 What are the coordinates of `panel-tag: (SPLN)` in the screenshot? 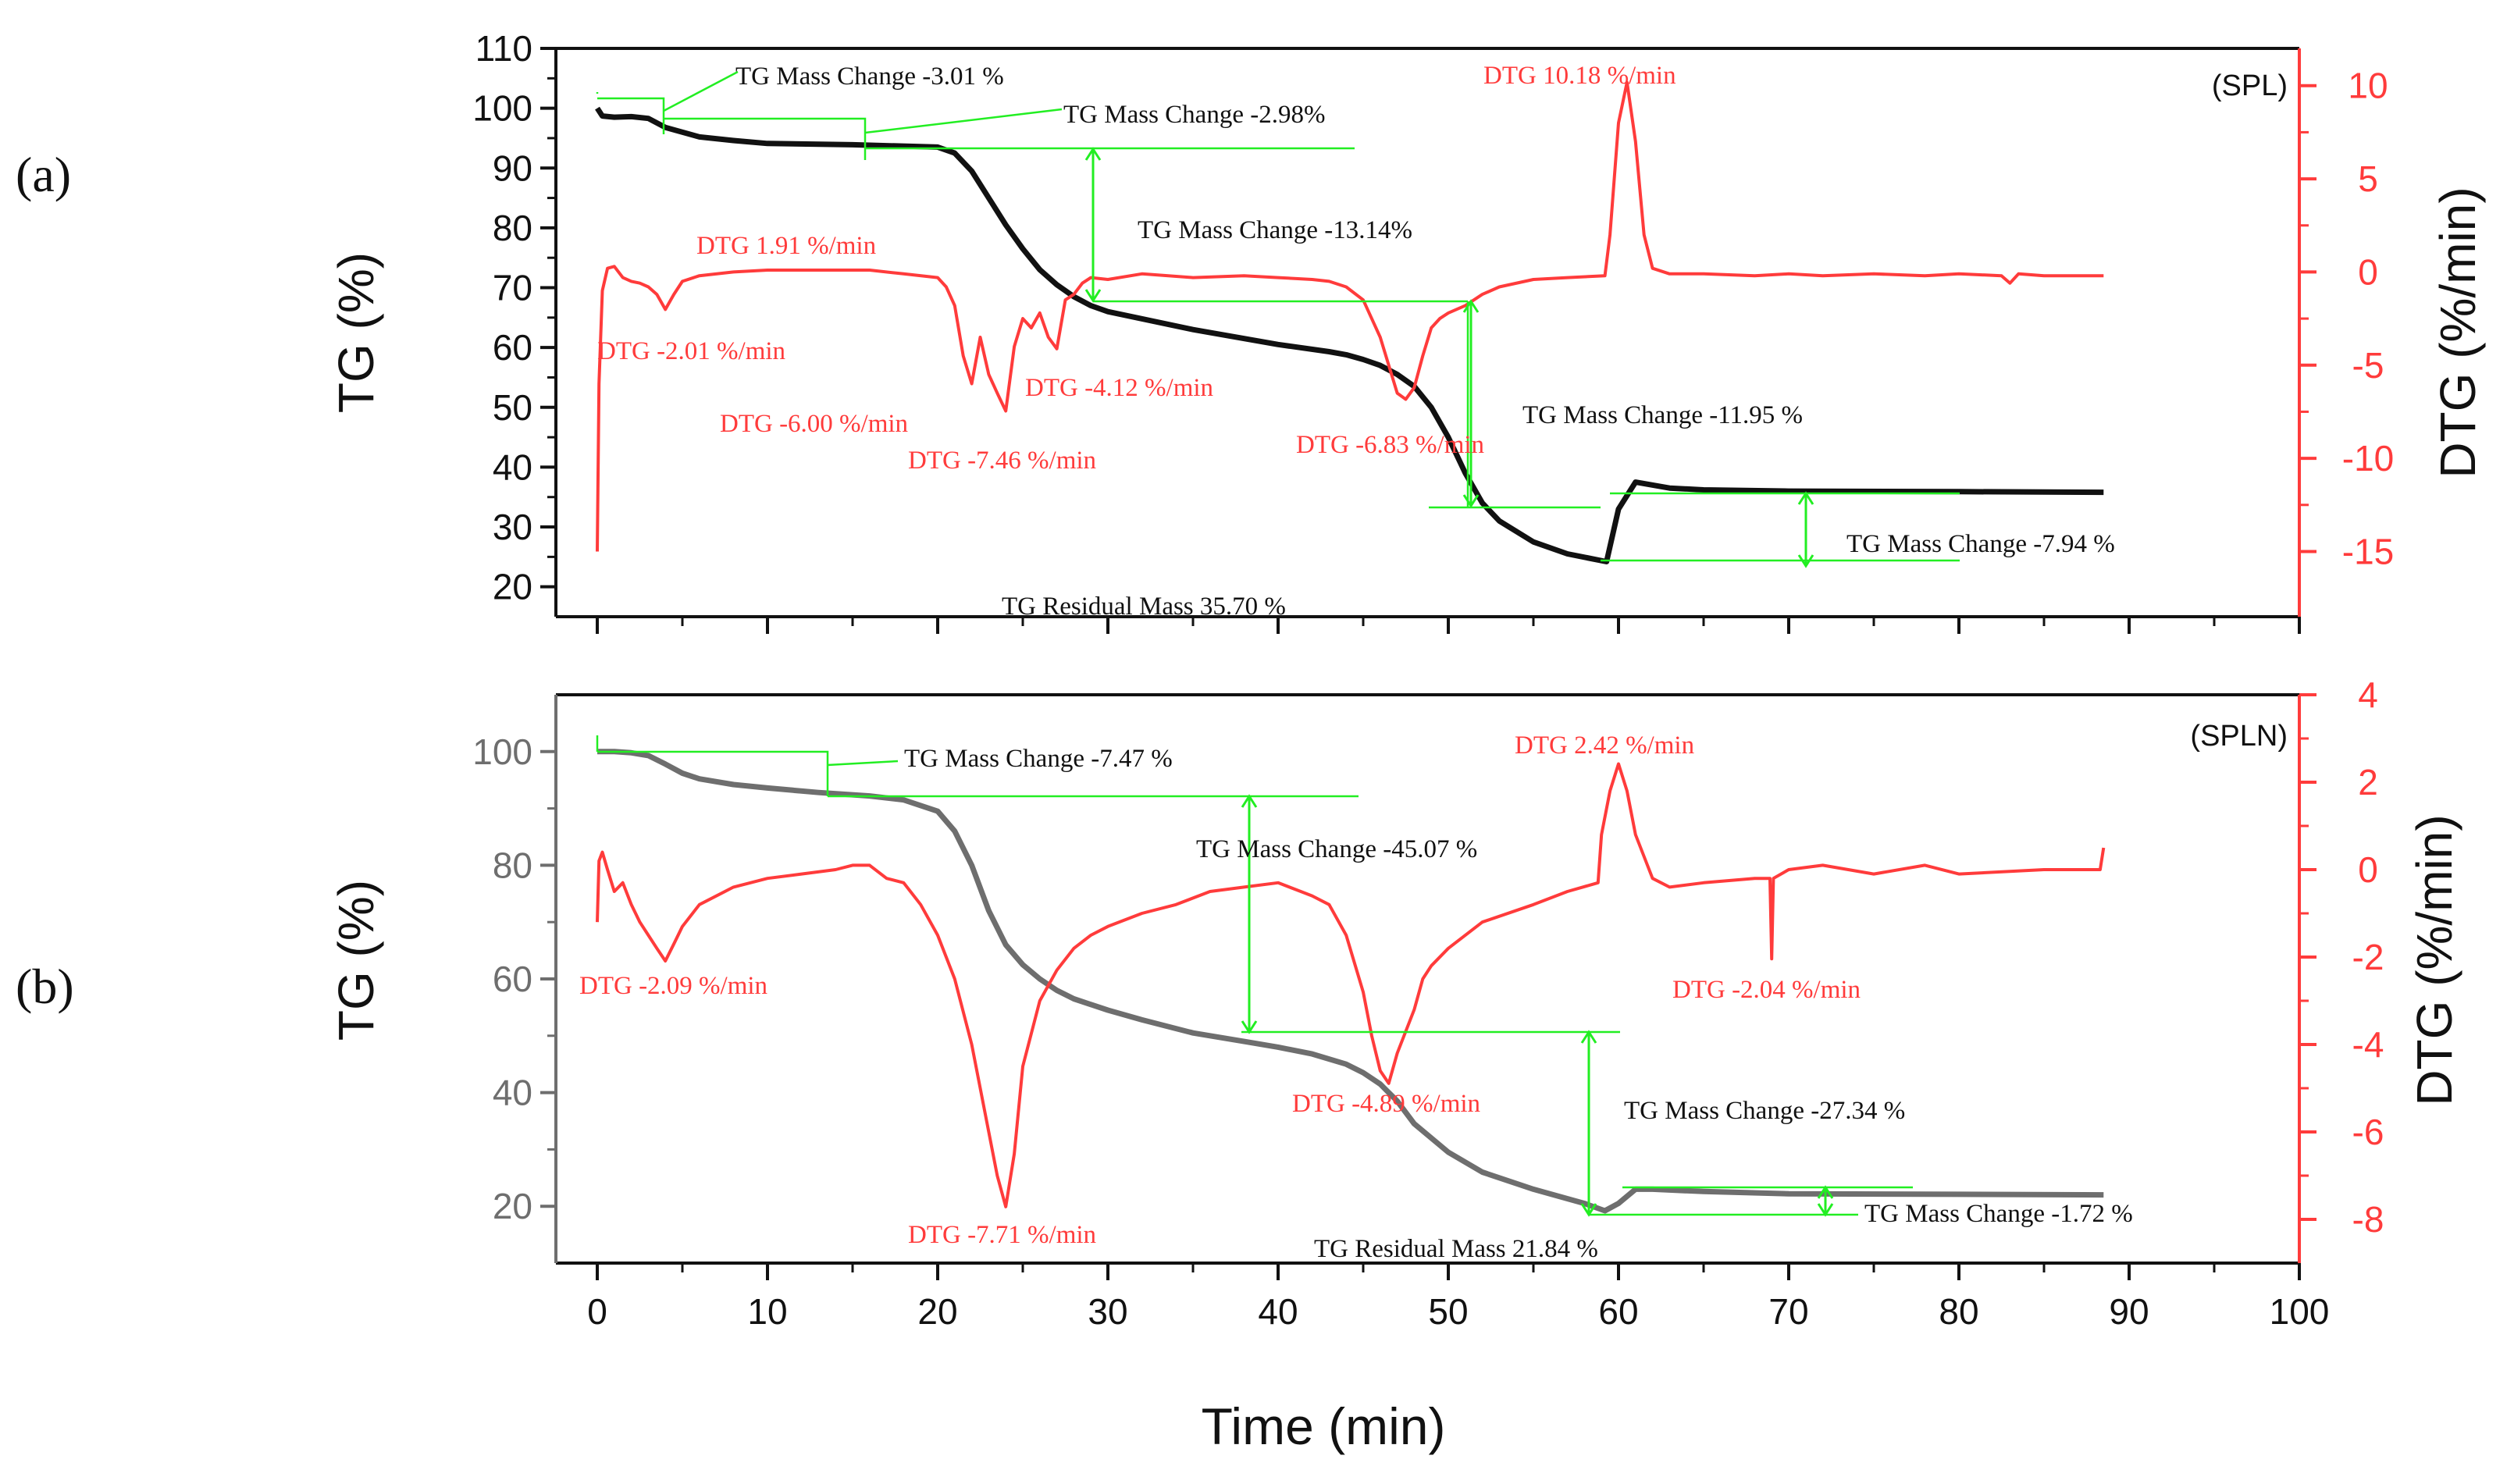 It's located at (2239, 736).